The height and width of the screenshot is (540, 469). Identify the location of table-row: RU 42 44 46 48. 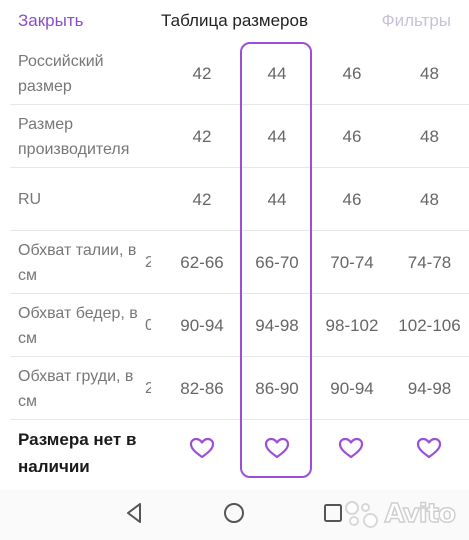
(234, 199).